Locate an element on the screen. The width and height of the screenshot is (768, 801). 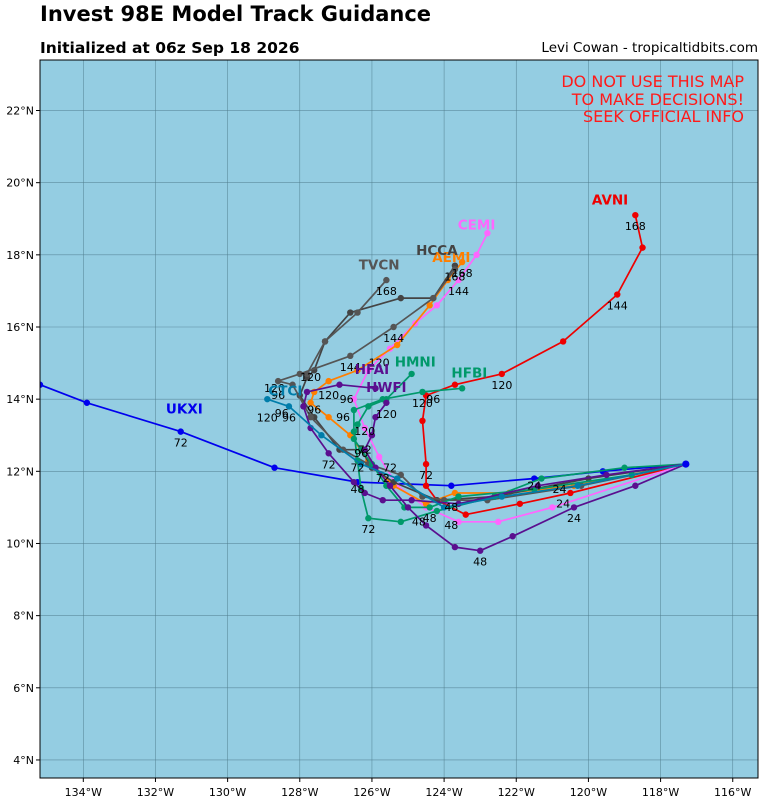
y-tick-label: 16°N is located at coordinates (20, 327).